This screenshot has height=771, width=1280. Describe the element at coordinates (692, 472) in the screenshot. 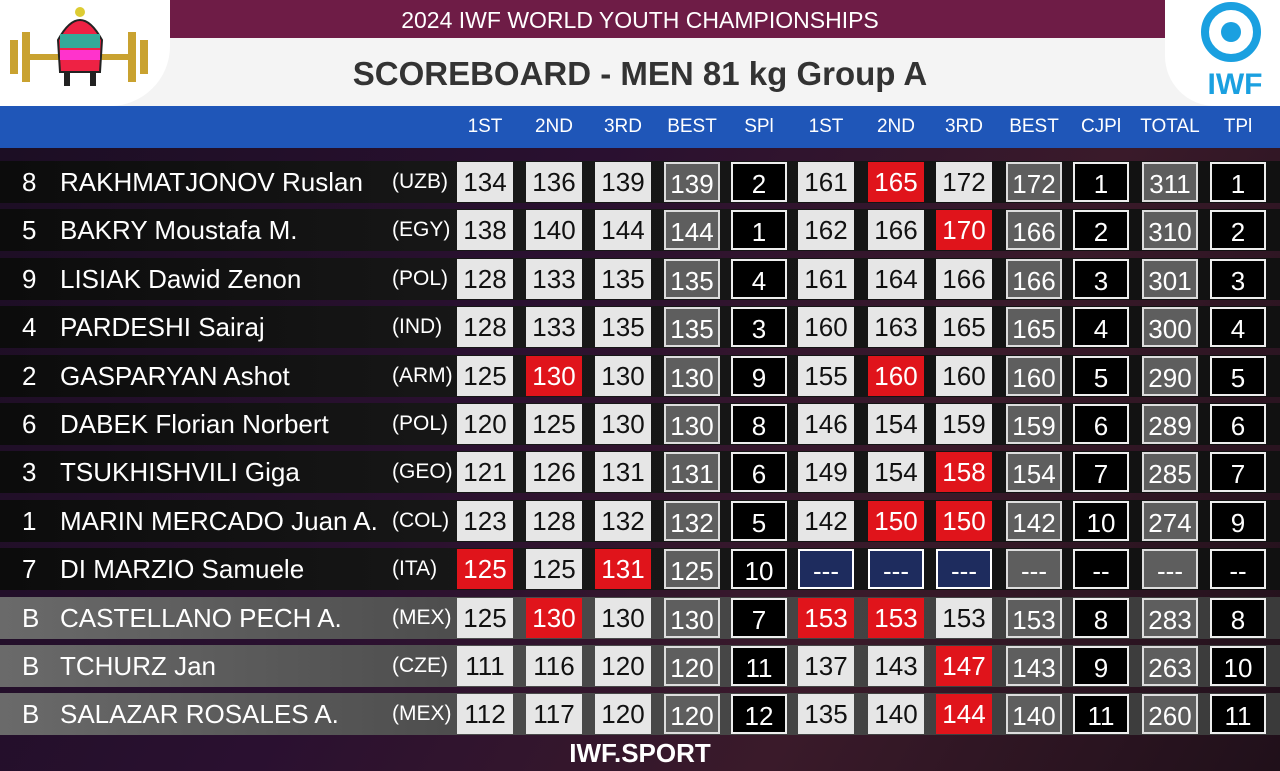

I see `best-cell: 131` at that location.